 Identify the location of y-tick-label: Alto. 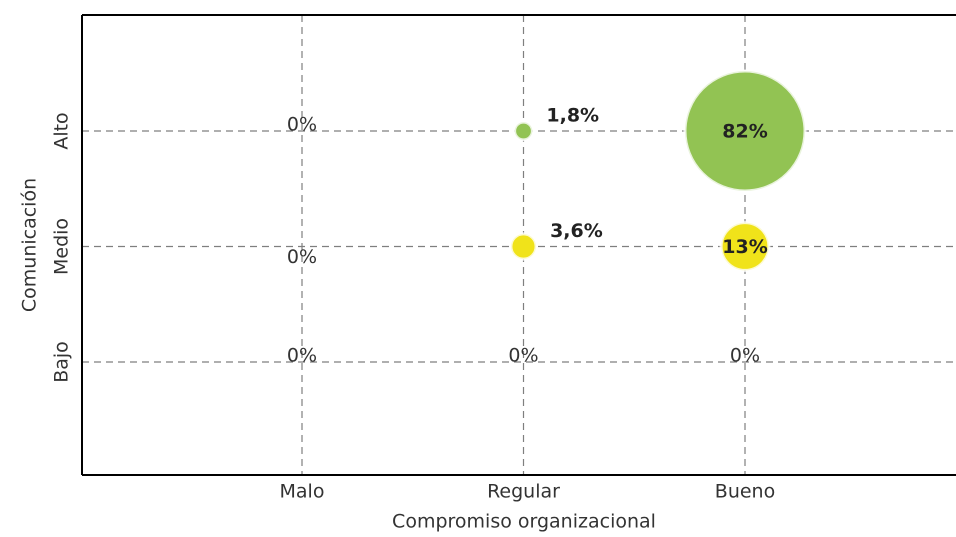
(62, 130).